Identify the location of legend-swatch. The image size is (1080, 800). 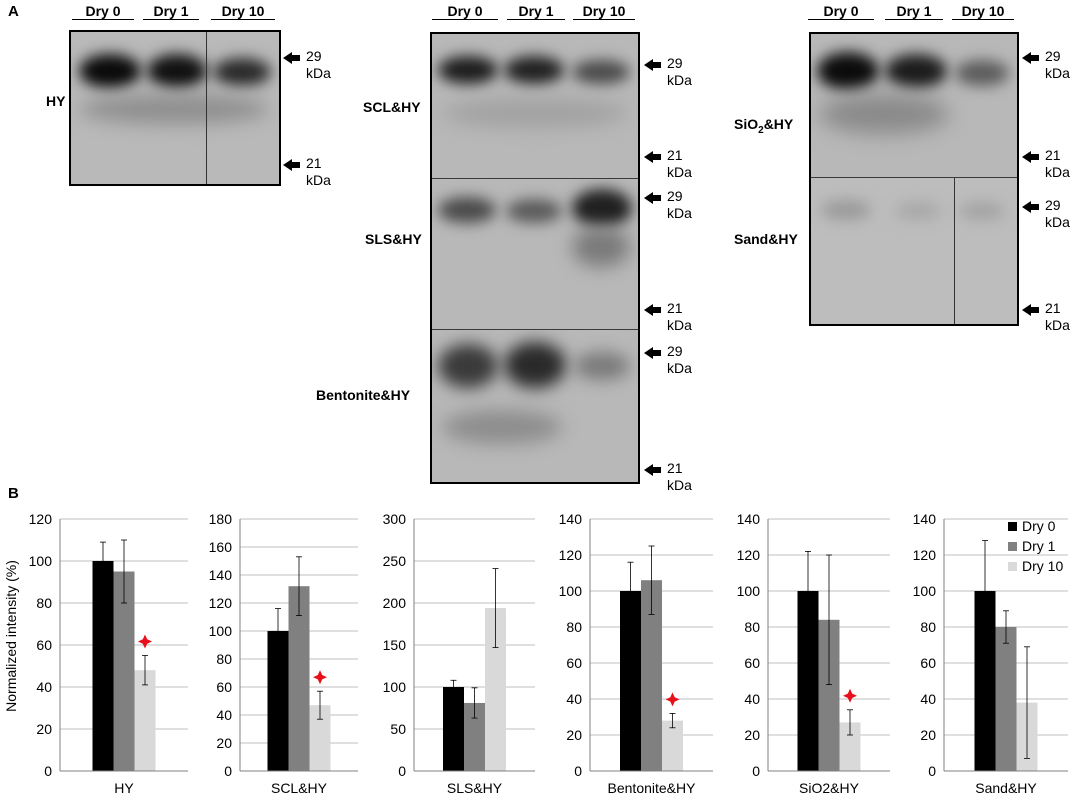
(1012, 566).